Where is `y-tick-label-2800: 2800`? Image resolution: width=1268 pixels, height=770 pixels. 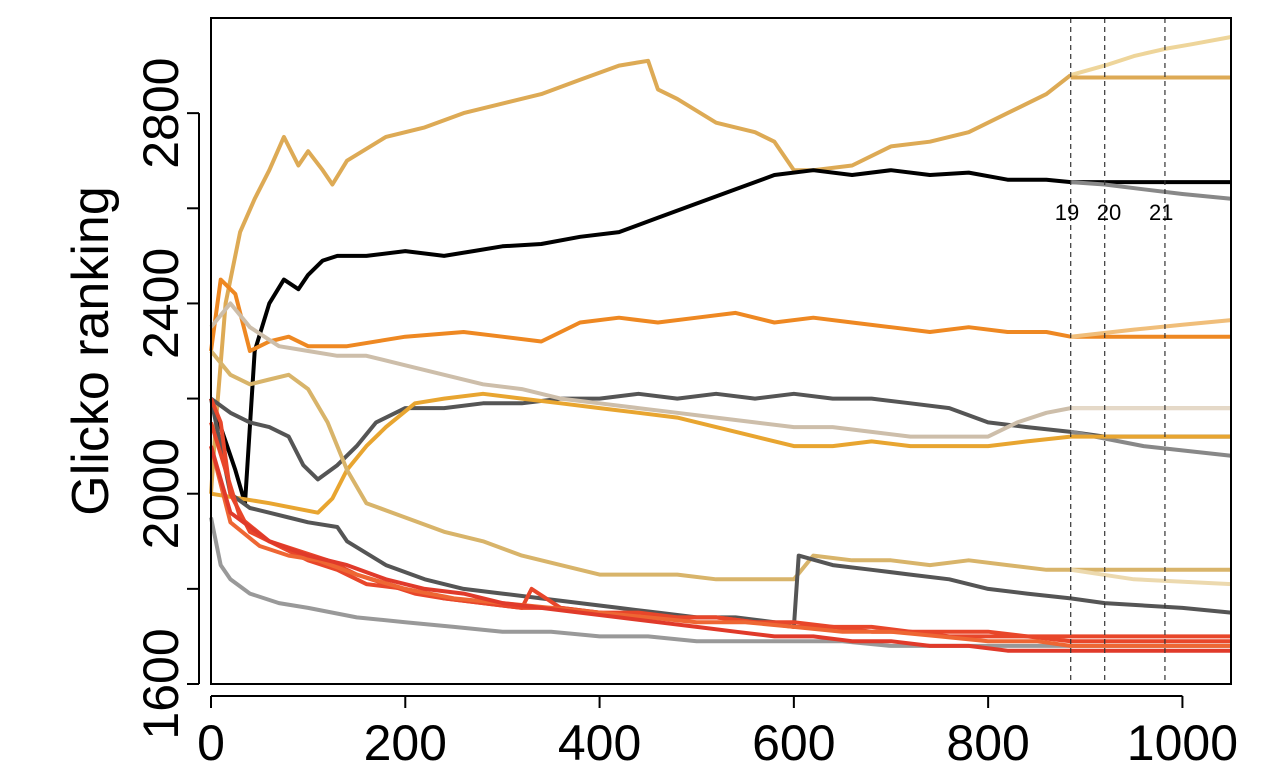
y-tick-label-2800: 2800 is located at coordinates (161, 113).